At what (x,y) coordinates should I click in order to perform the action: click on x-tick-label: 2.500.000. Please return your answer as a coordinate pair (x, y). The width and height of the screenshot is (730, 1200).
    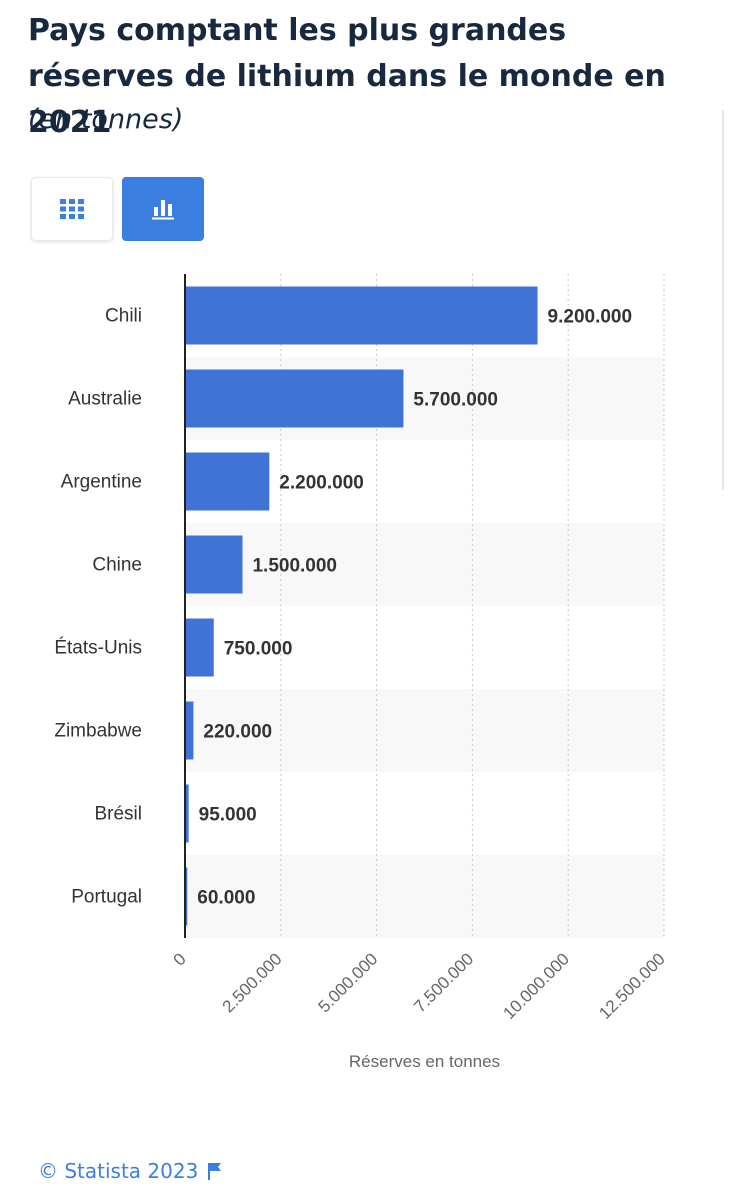
    Looking at the image, I should click on (252, 982).